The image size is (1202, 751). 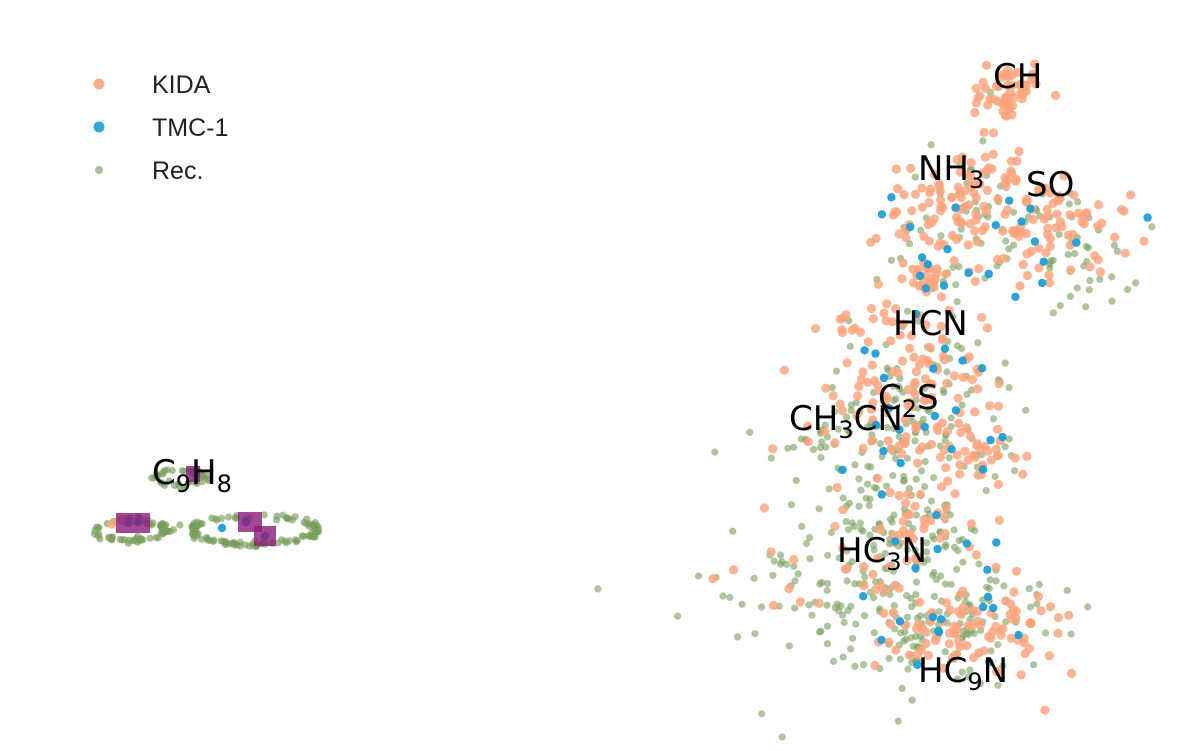 What do you see at coordinates (1050, 185) in the screenshot?
I see `label-so: SO` at bounding box center [1050, 185].